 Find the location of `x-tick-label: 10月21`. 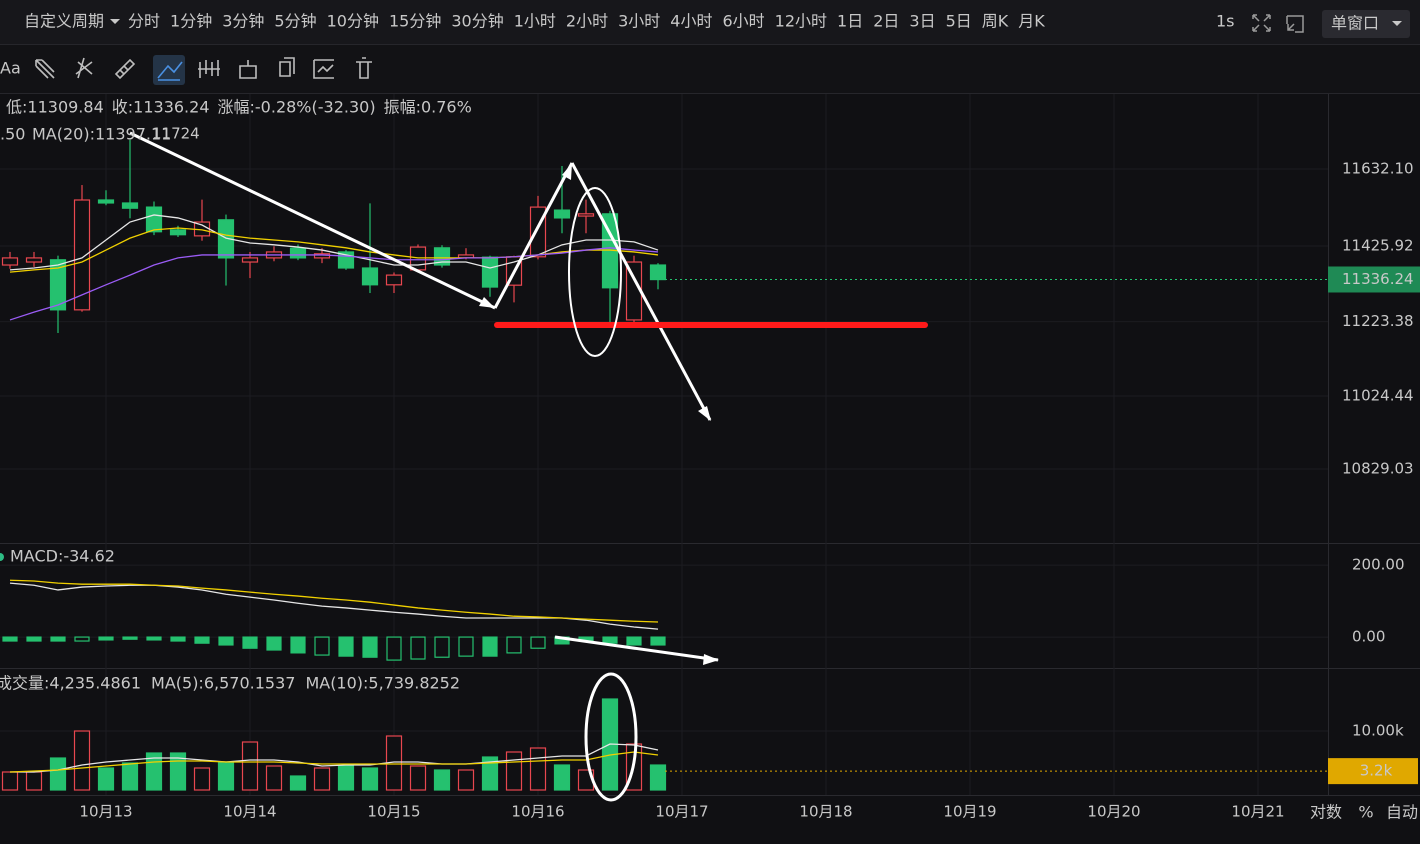

x-tick-label: 10月21 is located at coordinates (1257, 812).